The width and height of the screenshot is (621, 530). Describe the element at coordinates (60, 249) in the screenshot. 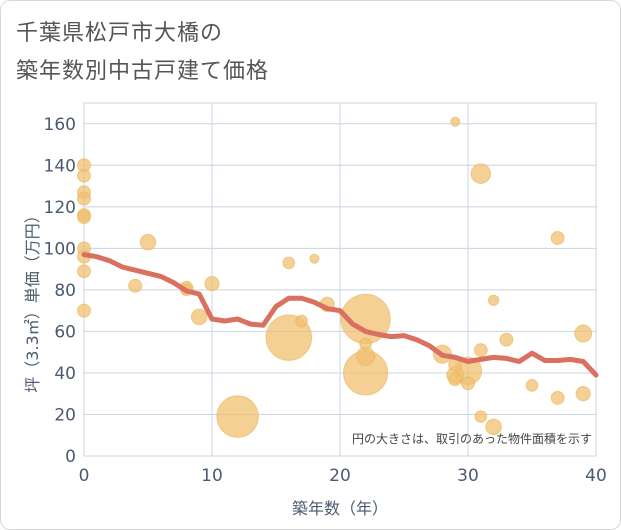

I see `y-tick-label: 100` at that location.